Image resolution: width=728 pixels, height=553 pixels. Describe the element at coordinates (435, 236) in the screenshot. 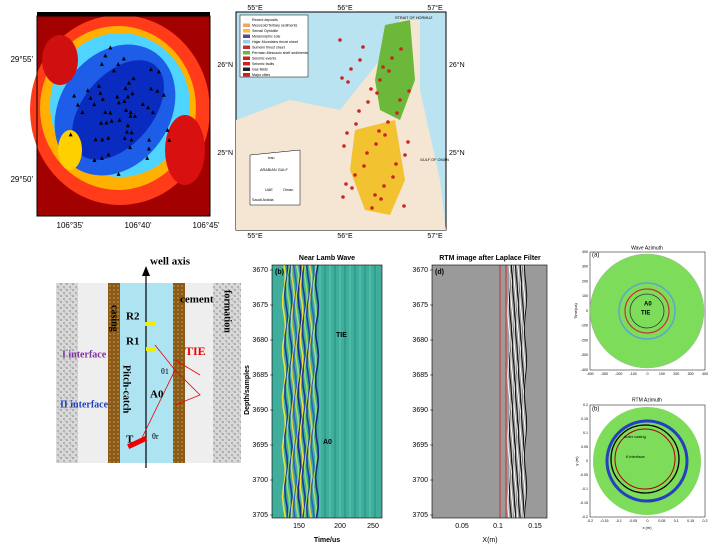

I see `x-tick-label: 57°E` at that location.